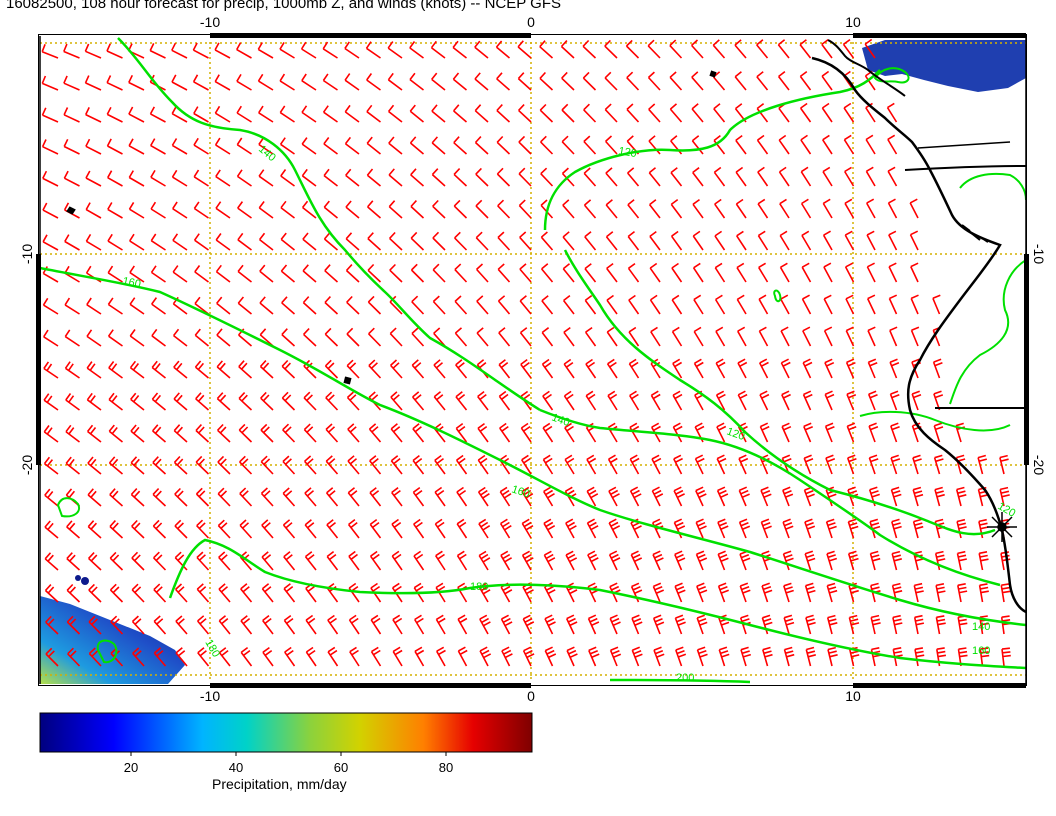 This screenshot has height=816, width=1056. What do you see at coordinates (981, 651) in the screenshot?
I see `contour-label: 160` at bounding box center [981, 651].